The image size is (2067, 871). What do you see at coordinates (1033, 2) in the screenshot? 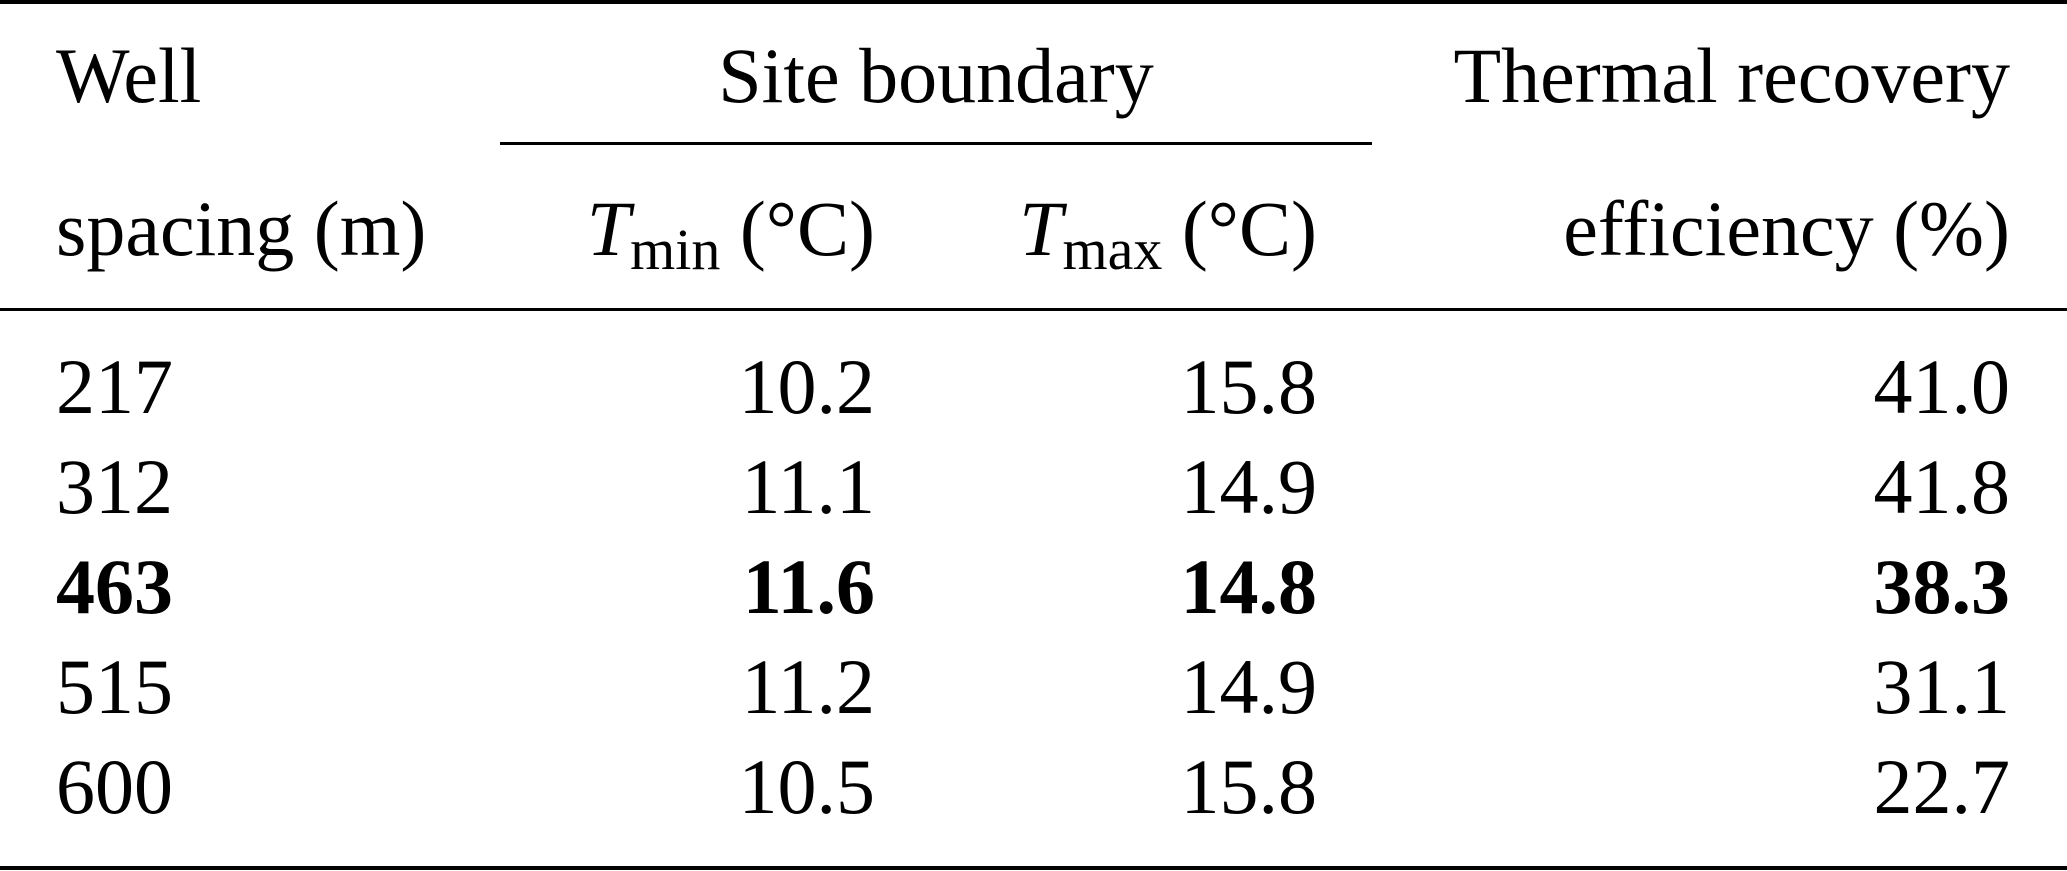
I see `table-top-rule` at bounding box center [1033, 2].